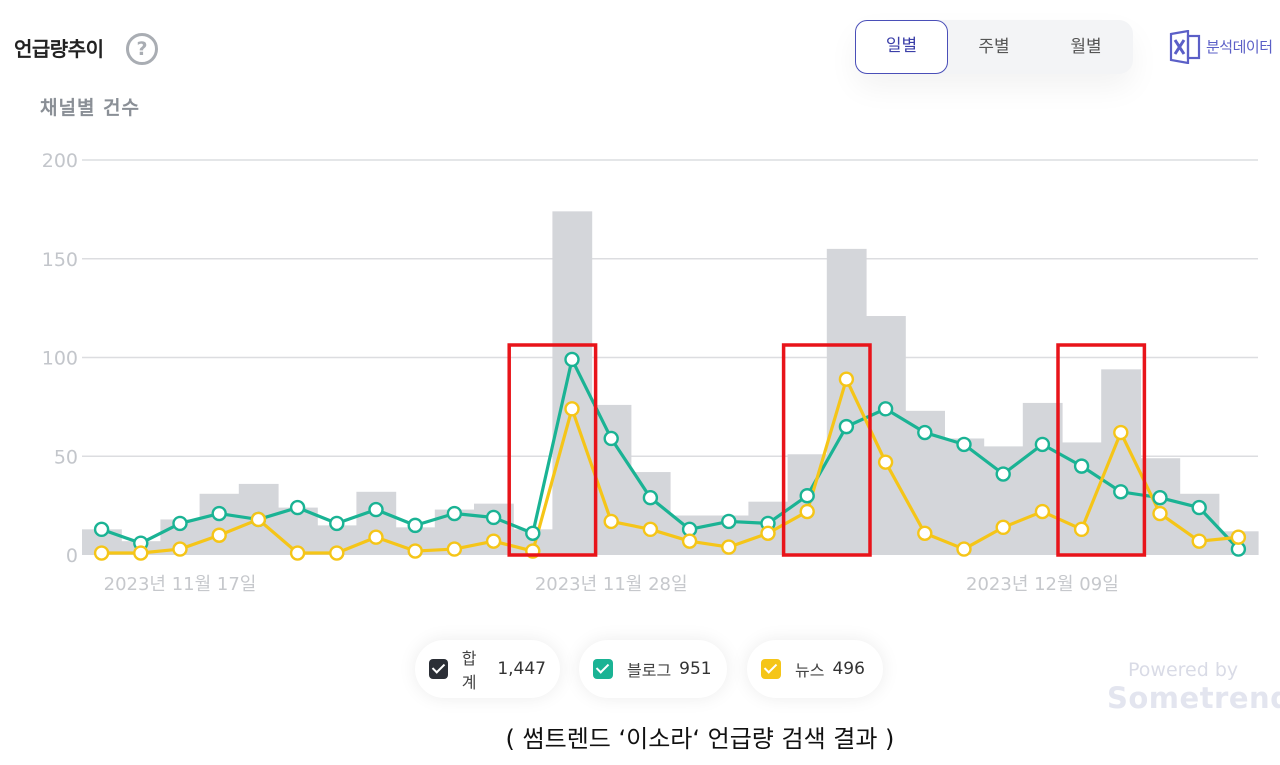 This screenshot has height=765, width=1280. What do you see at coordinates (90, 108) in the screenshot?
I see `y-axis-label: 채널별 건수` at bounding box center [90, 108].